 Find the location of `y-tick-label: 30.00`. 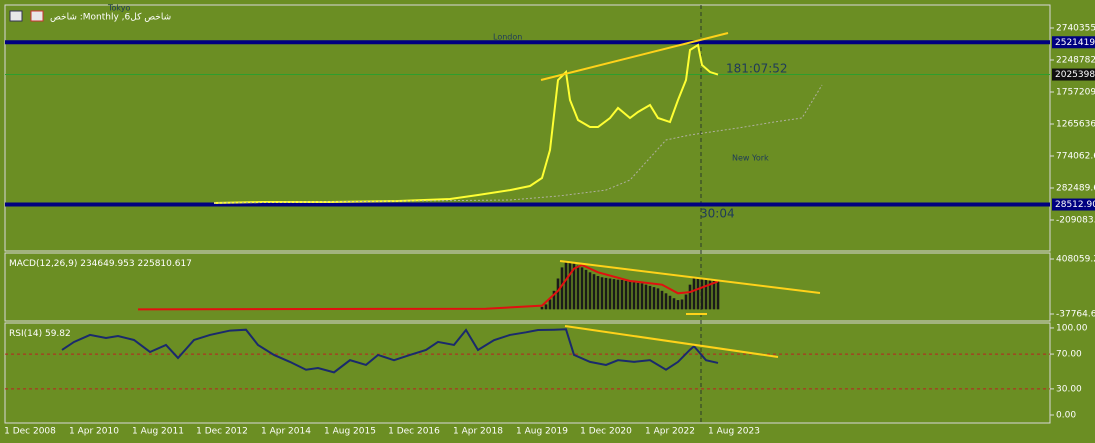

y-tick-label: 30.00 is located at coordinates (1069, 389).